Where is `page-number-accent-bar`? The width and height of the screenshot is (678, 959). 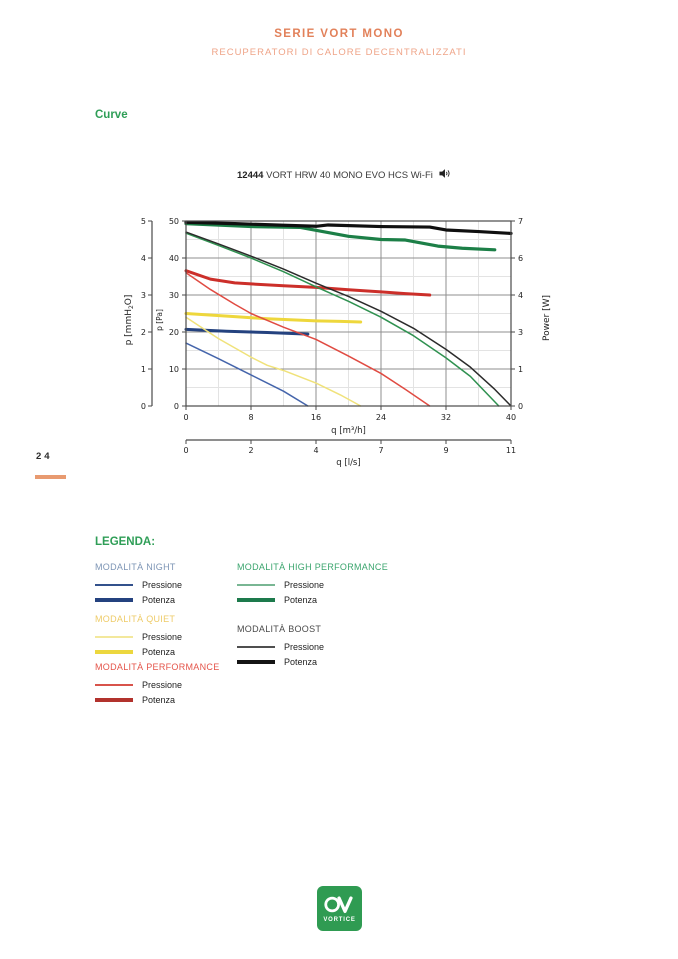 page-number-accent-bar is located at coordinates (50, 477).